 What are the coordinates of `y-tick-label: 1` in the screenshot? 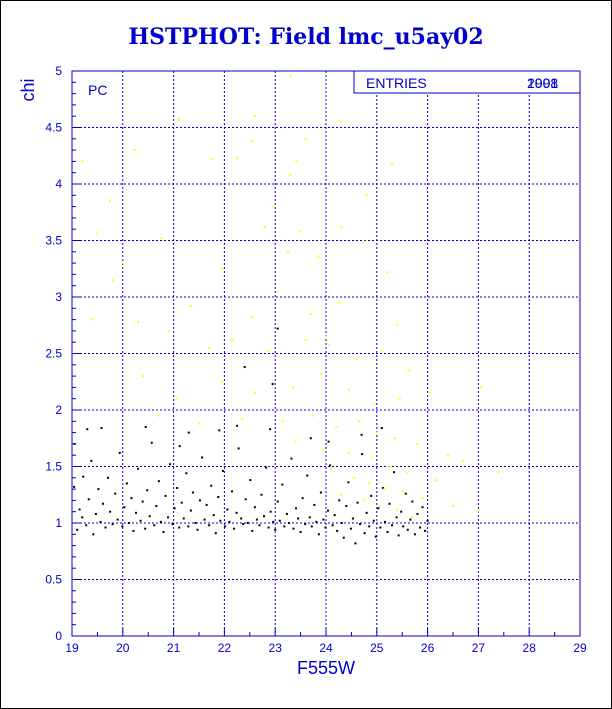 It's located at (58, 523).